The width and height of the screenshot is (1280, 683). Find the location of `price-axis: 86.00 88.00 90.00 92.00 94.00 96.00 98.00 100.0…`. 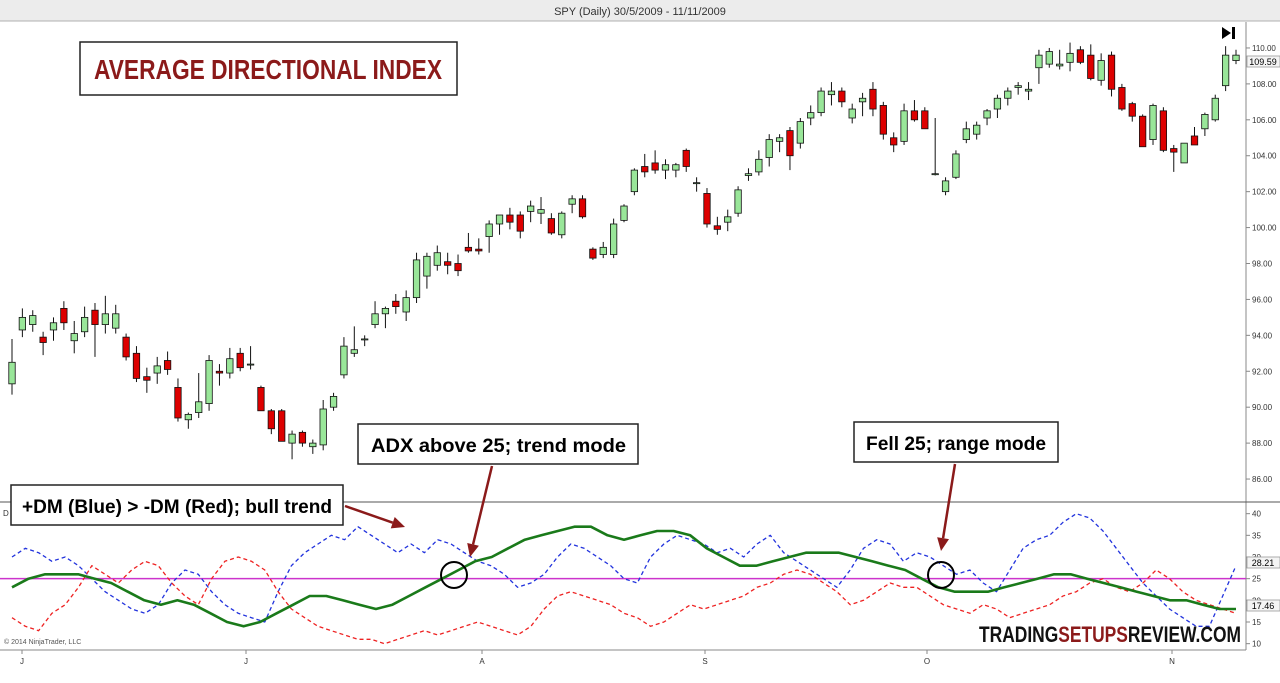

price-axis: 86.00 88.00 90.00 92.00 94.00 96.00 98.00 100.0… is located at coordinates (1261, 264).